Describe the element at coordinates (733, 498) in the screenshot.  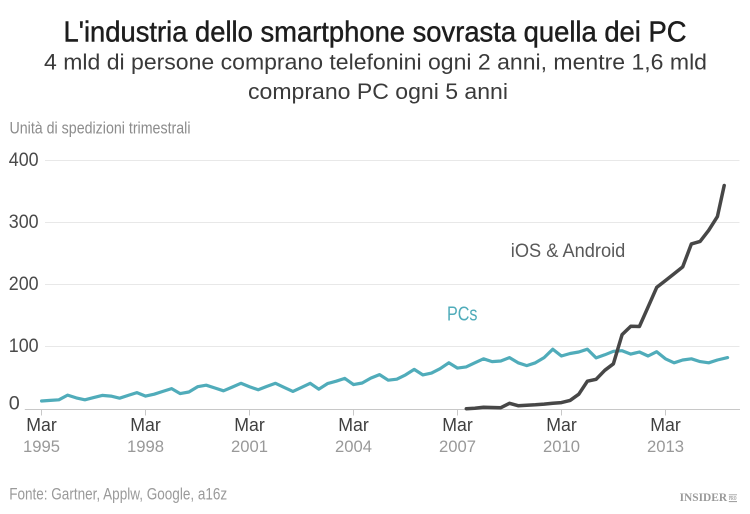
I see `svg-text: PRO` at that location.